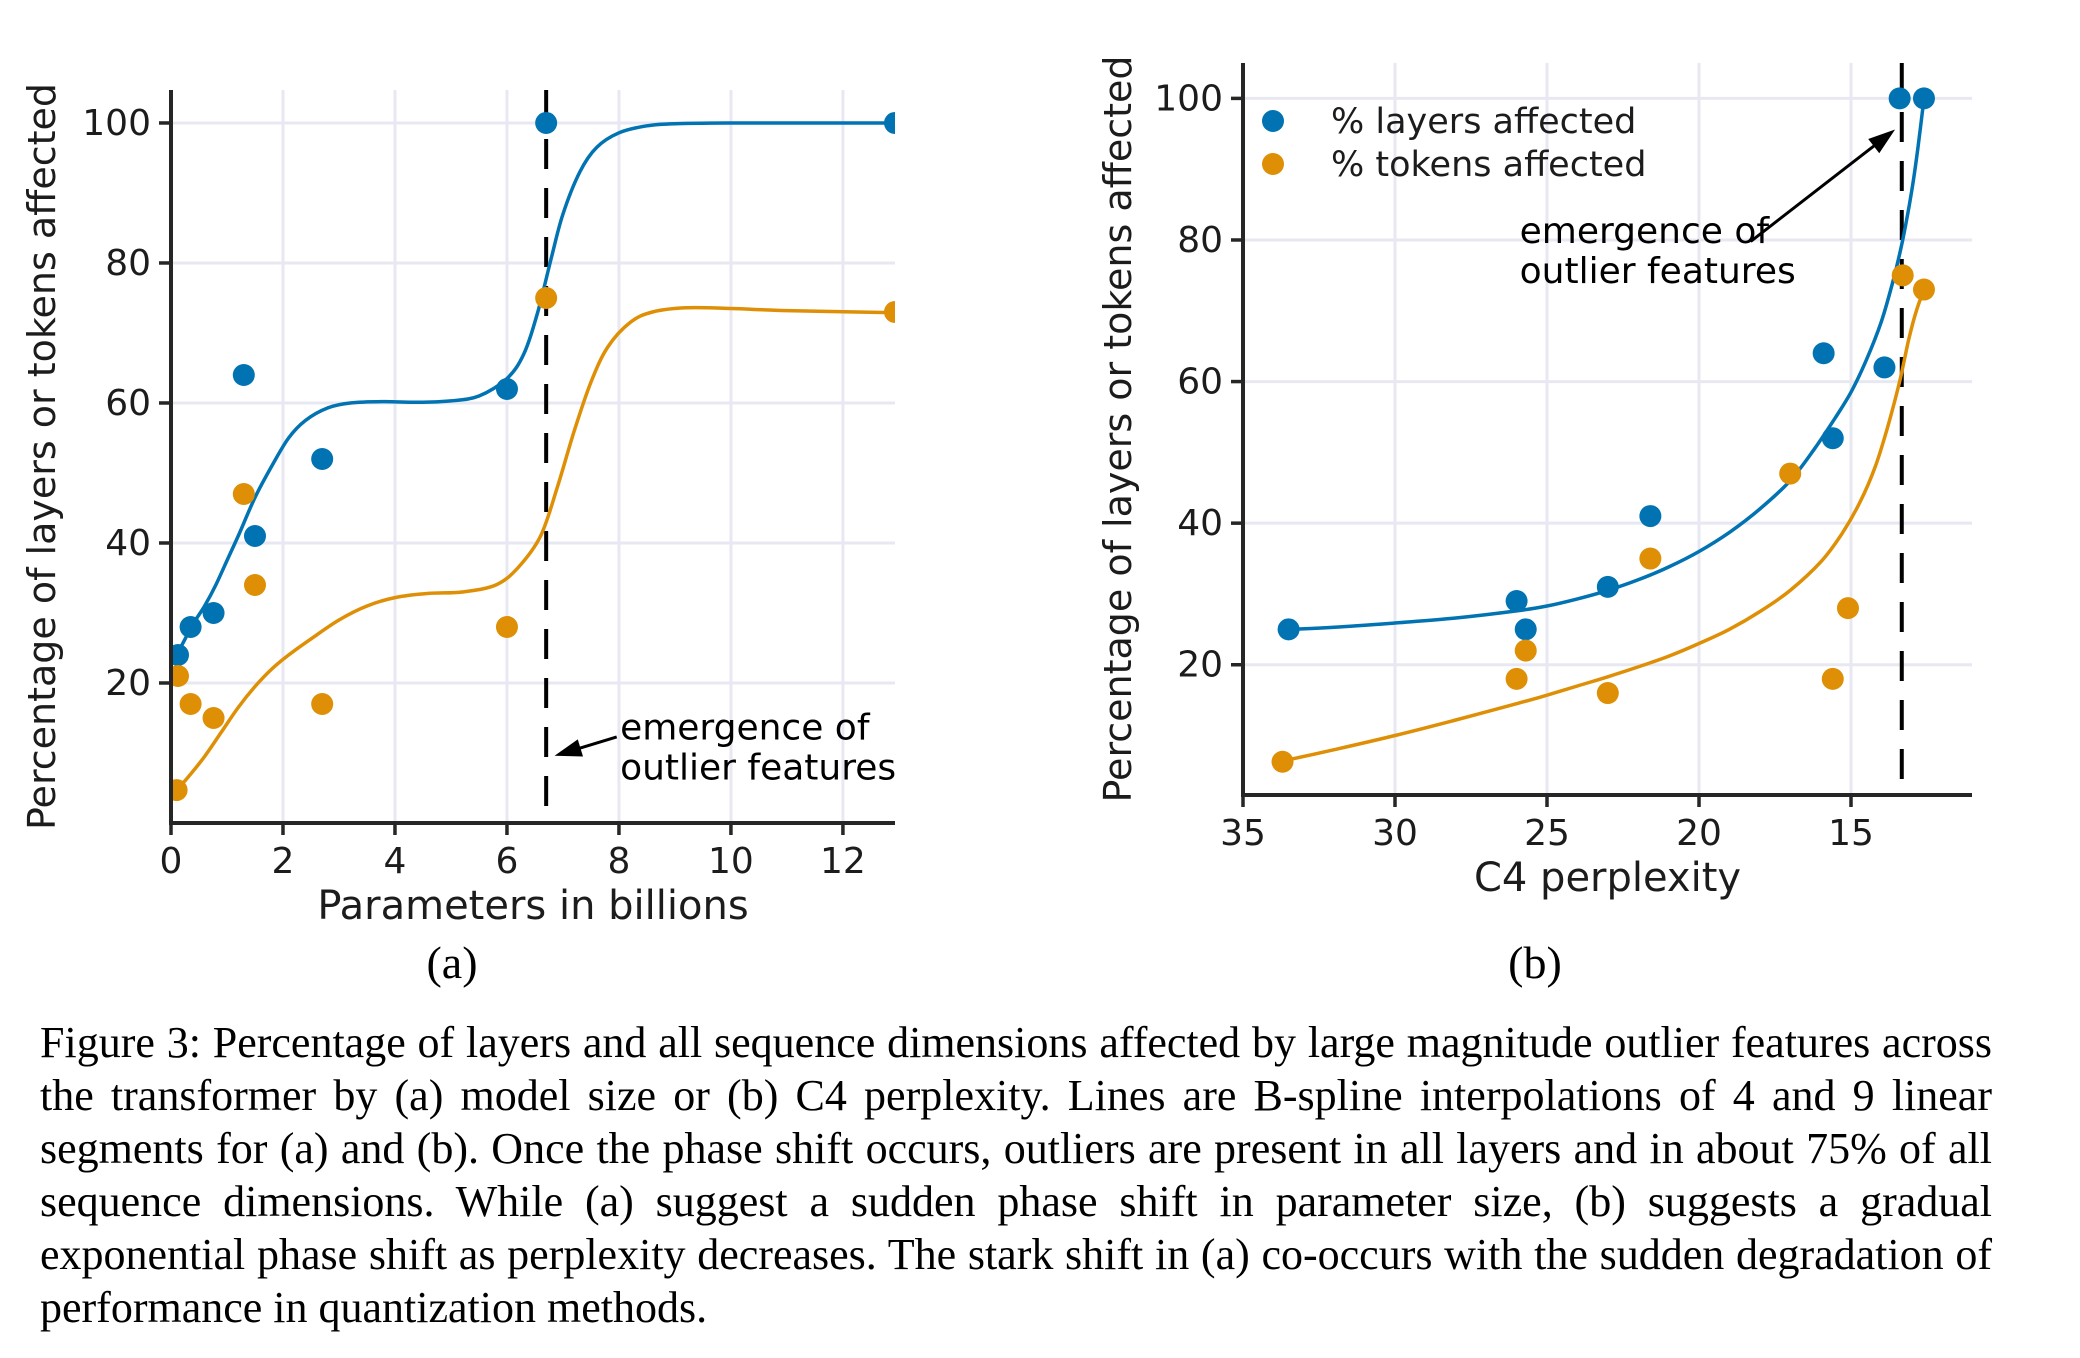  I want to click on annotation-arrow, so click(1815, 191).